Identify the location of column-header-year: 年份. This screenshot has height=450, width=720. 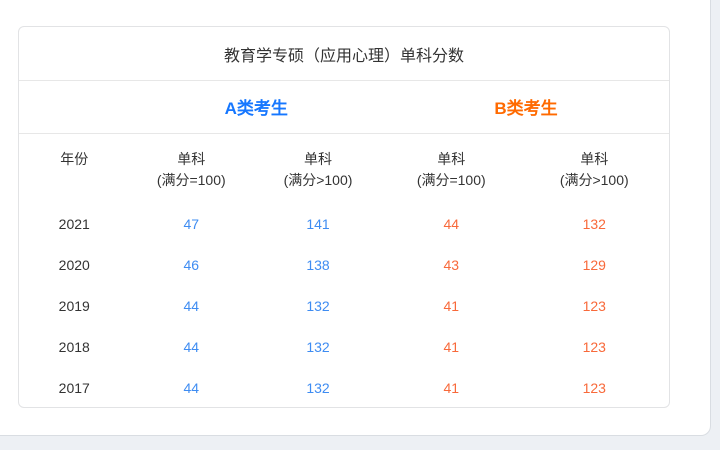
(74, 158).